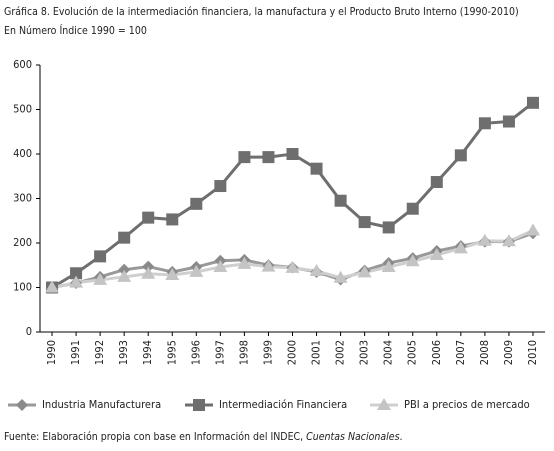  Describe the element at coordinates (292, 352) in the screenshot. I see `x-tick-label: 2000` at that location.